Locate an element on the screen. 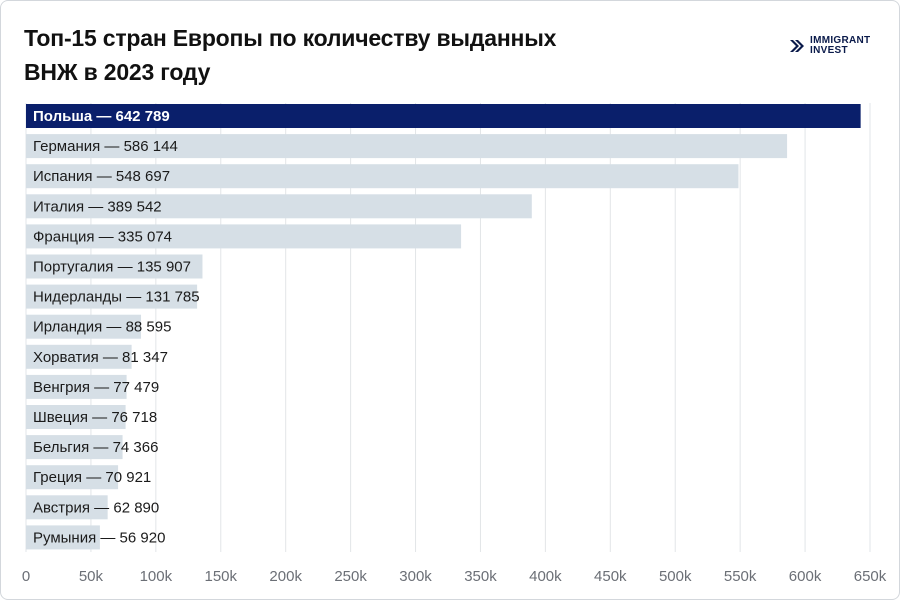 The image size is (900, 600). bar-label: Австрия — 62 890 is located at coordinates (96, 507).